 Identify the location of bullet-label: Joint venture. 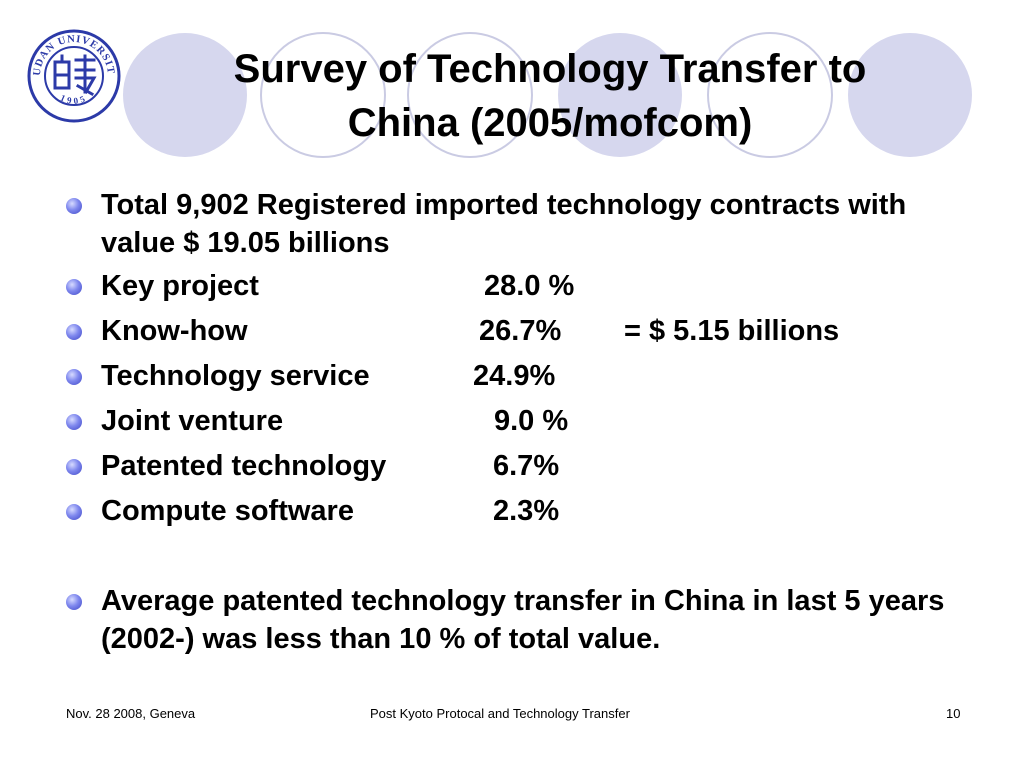
(192, 421).